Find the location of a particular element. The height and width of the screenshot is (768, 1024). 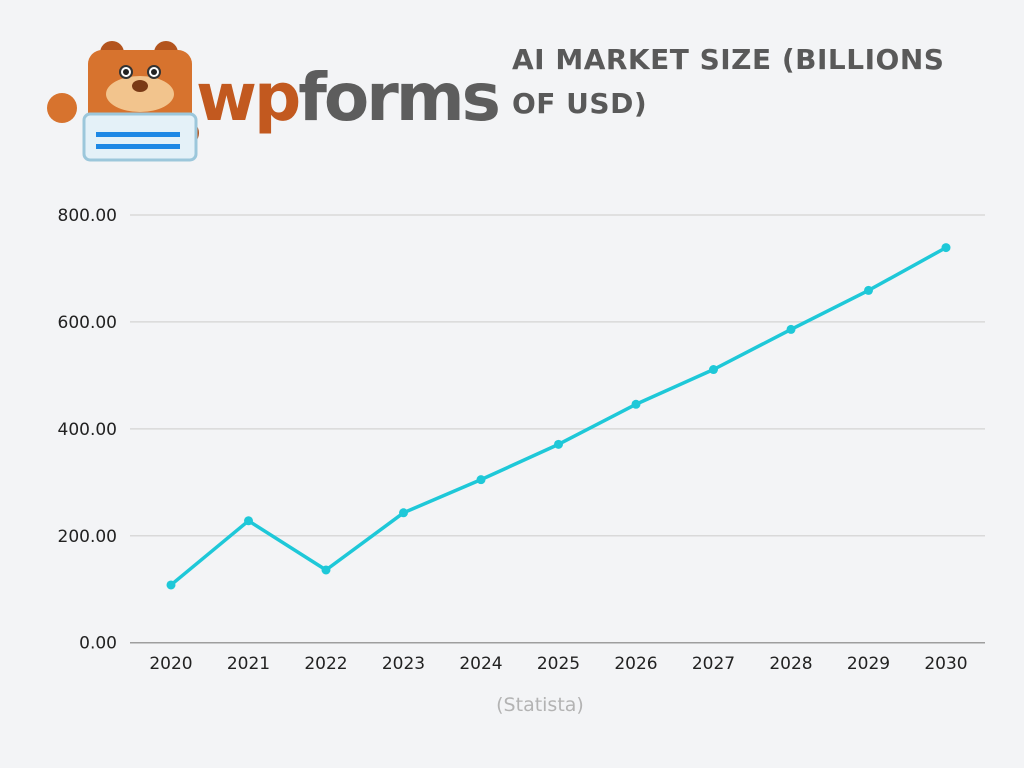

wpforms-wordmark: wpforms is located at coordinates (348, 98).